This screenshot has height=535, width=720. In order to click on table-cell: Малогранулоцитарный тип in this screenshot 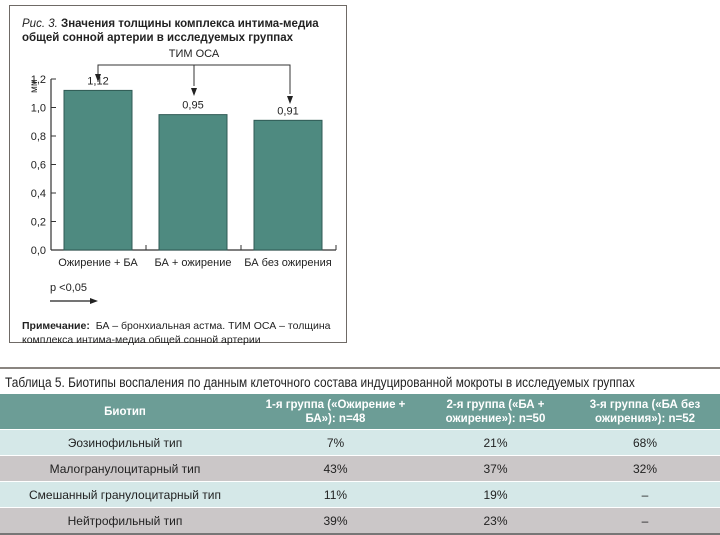, I will do `click(125, 468)`.